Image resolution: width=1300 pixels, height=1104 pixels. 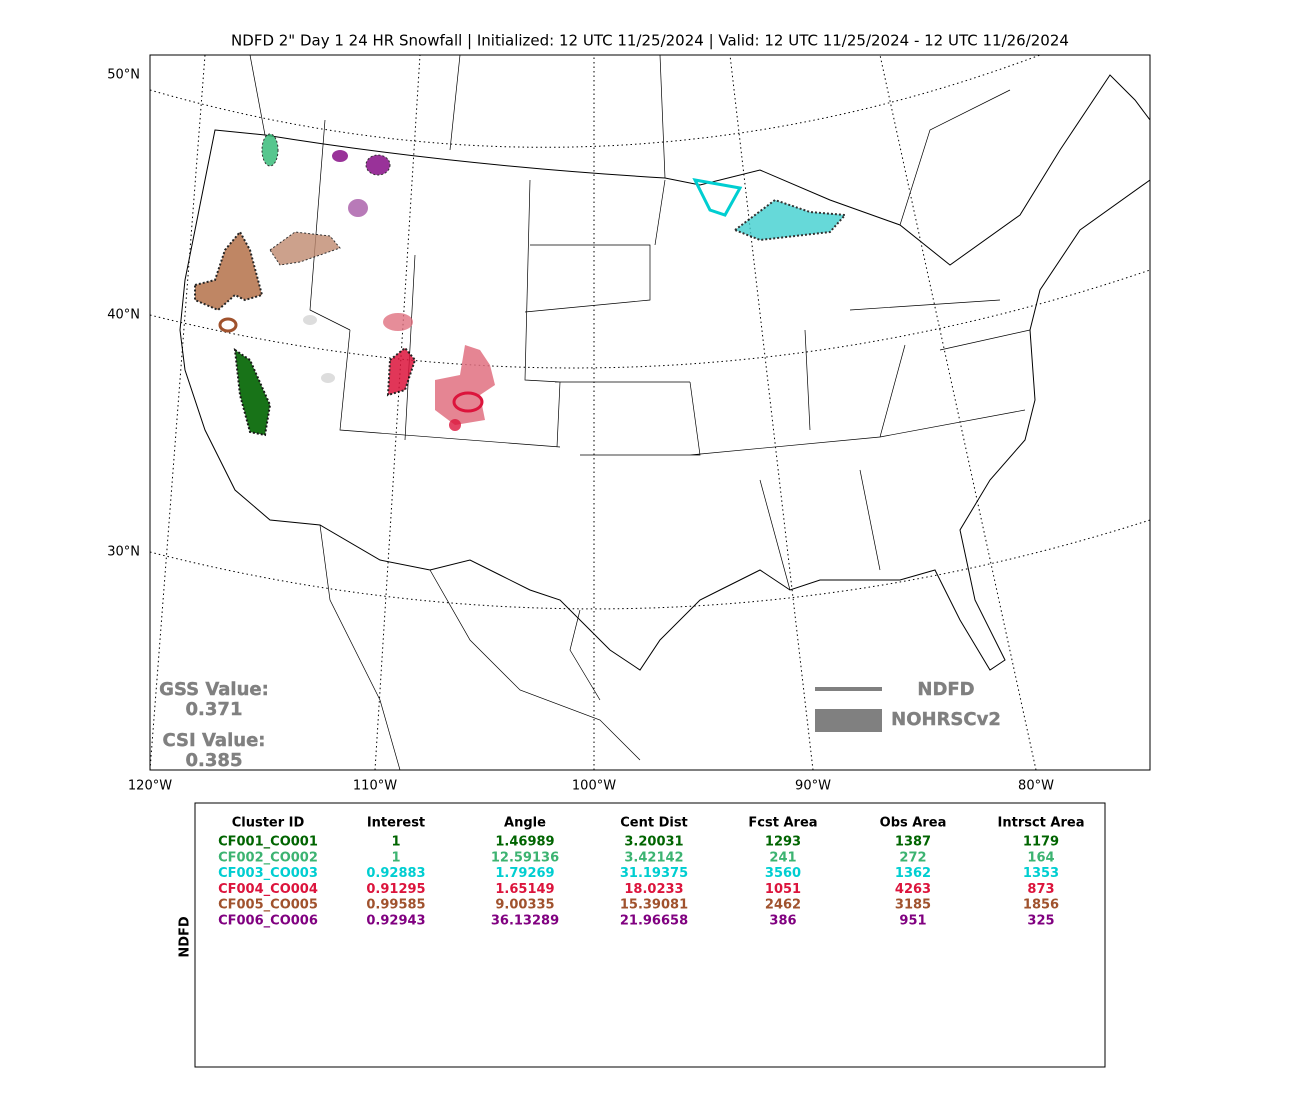 I want to click on table-cell: 3560, so click(x=783, y=873).